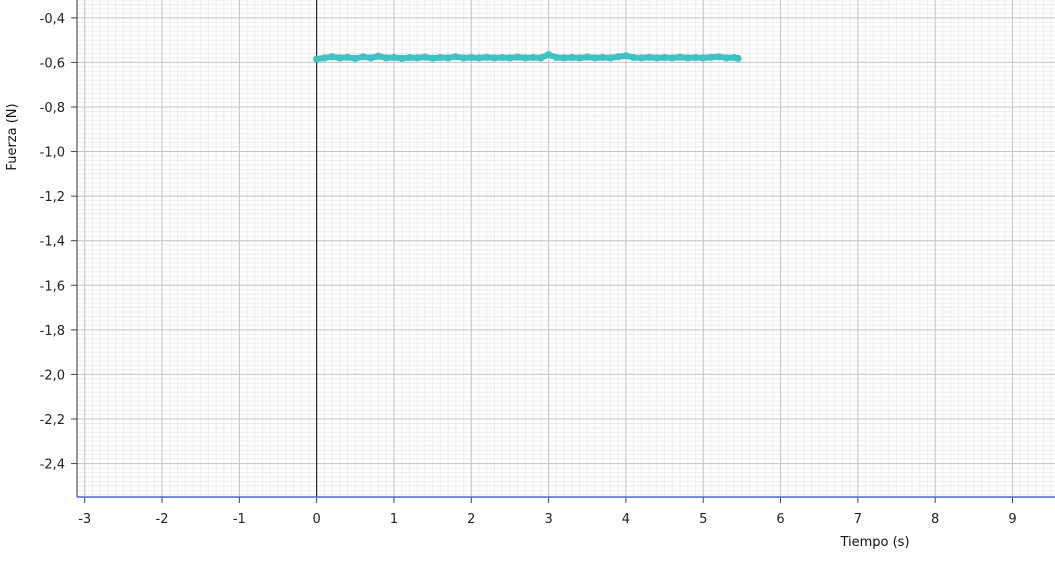  I want to click on x-tick-label: 3, so click(548, 519).